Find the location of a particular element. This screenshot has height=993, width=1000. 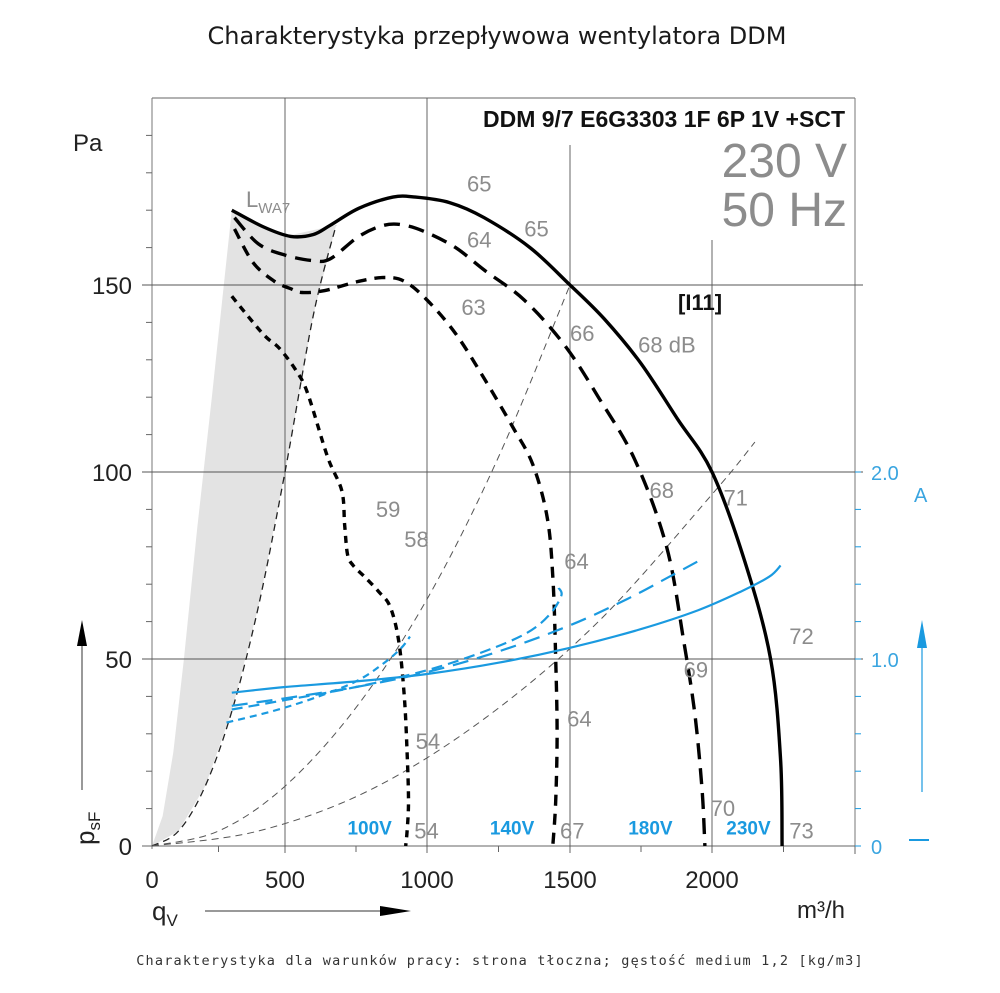

voltage-curve-label: 180V is located at coordinates (650, 829).